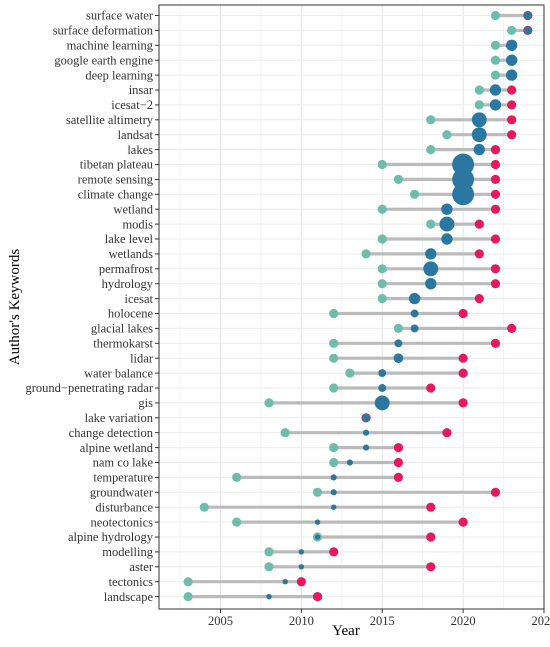 This screenshot has height=647, width=550. I want to click on y-tick-label: satellite altimetry, so click(110, 120).